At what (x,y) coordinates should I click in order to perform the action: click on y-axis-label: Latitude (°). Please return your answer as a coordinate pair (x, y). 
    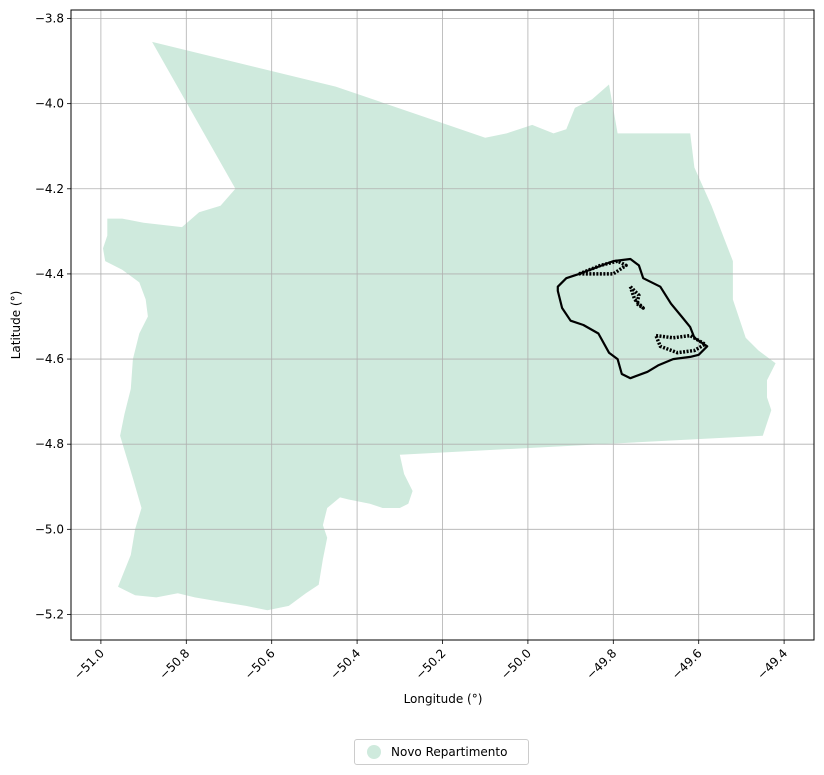
    Looking at the image, I should click on (16, 325).